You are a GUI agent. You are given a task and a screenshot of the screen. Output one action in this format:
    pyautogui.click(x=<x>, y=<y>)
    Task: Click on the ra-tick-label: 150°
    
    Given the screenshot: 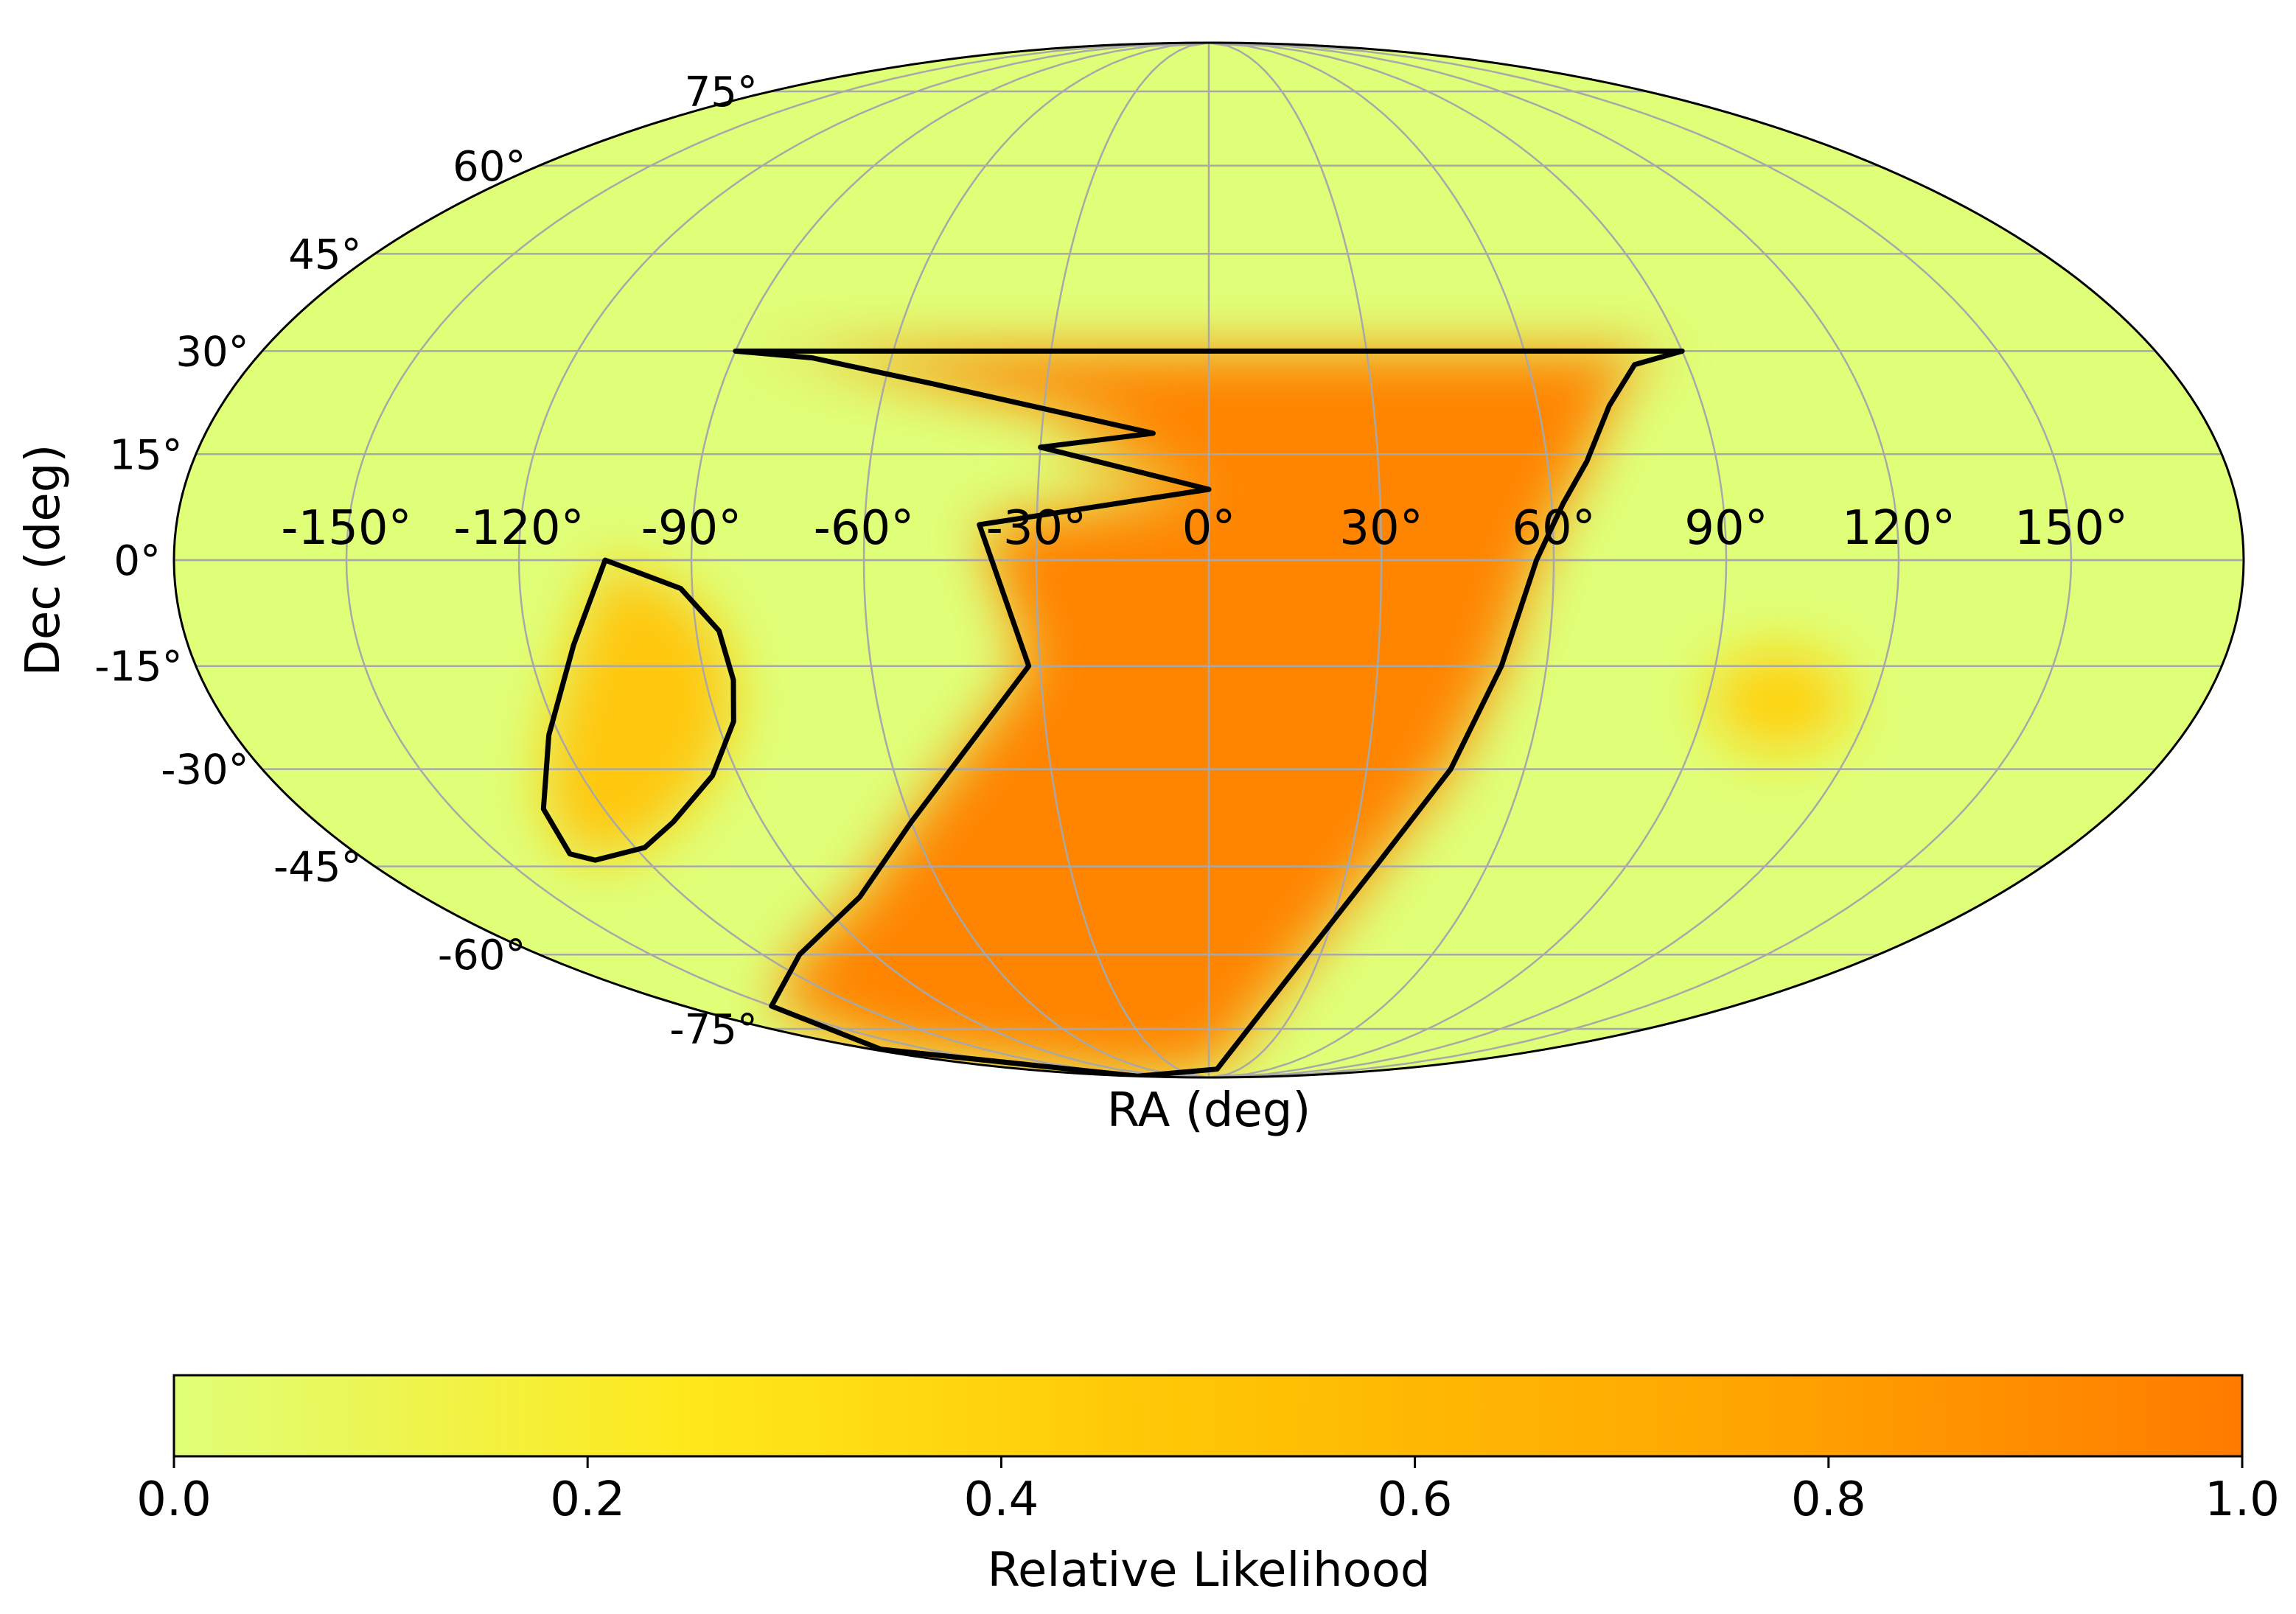 What is the action you would take?
    pyautogui.click(x=2071, y=528)
    